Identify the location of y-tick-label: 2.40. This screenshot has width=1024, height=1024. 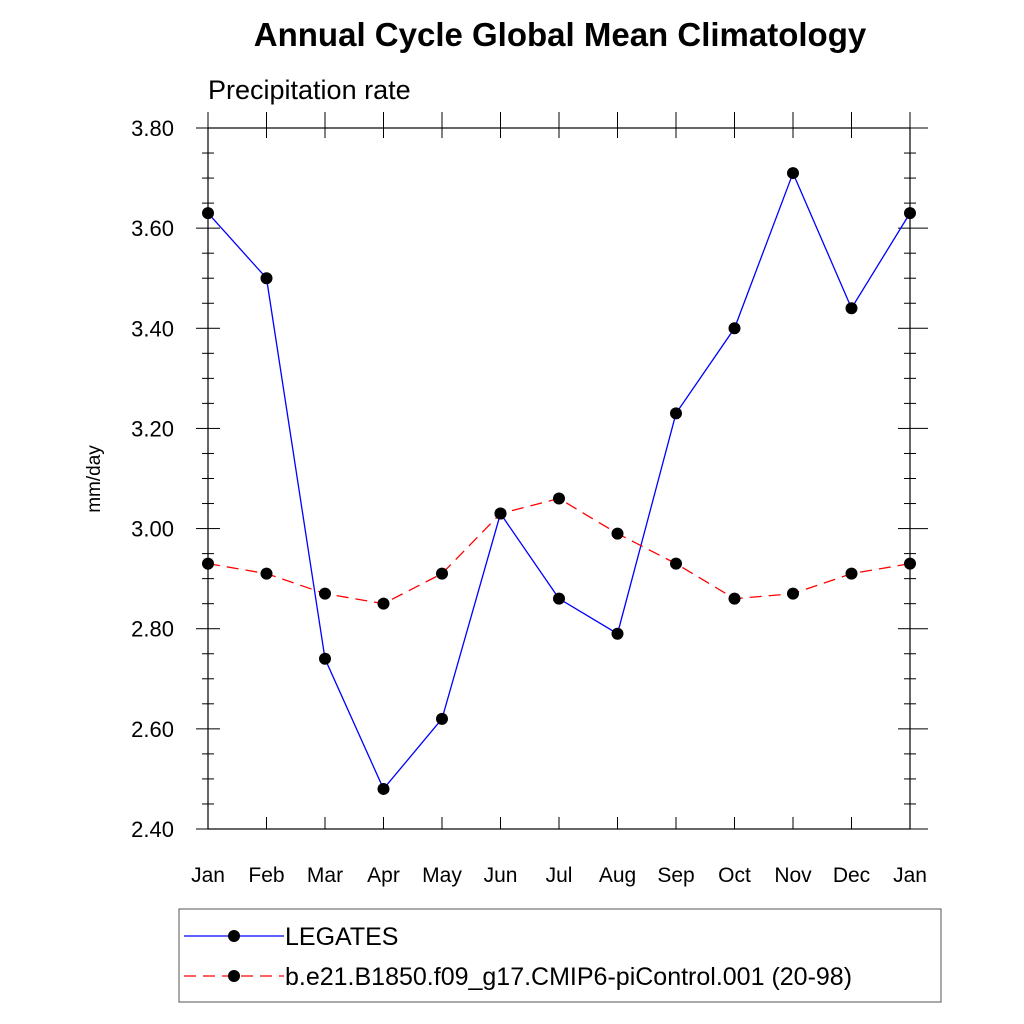
(152, 829).